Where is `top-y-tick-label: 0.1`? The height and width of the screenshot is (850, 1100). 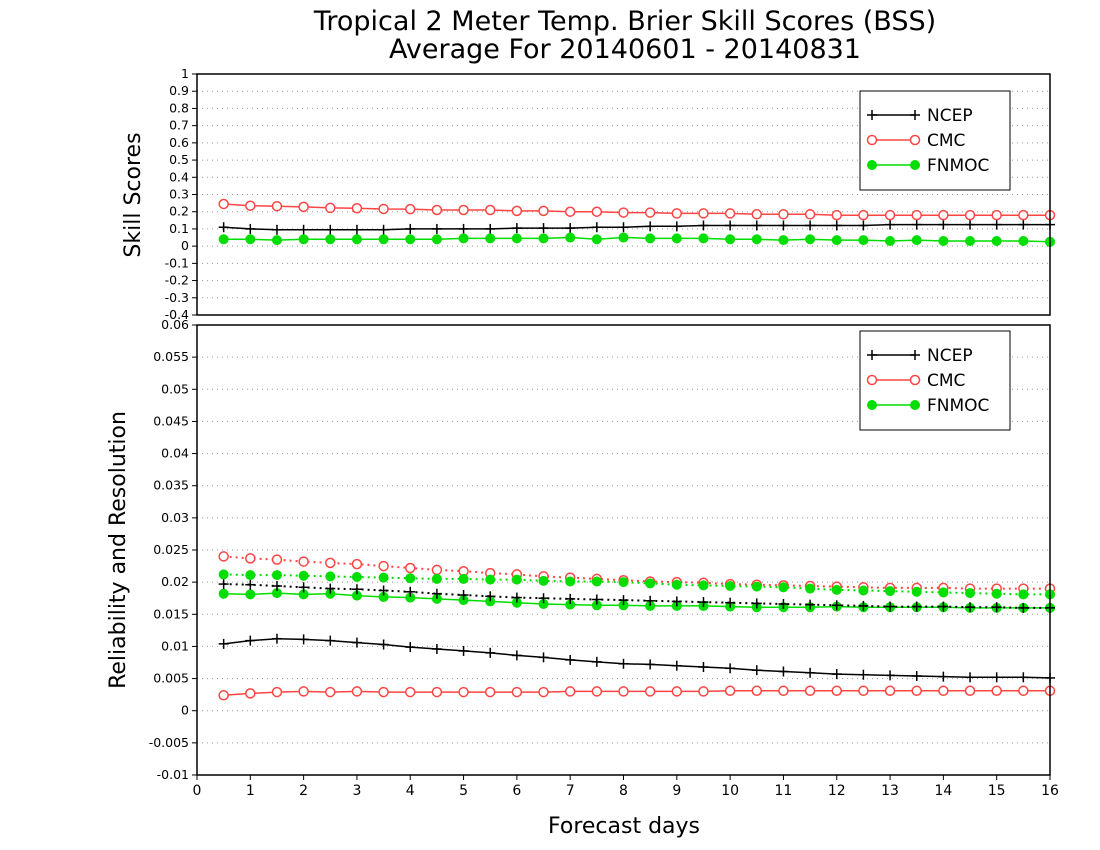 top-y-tick-label: 0.1 is located at coordinates (179, 228).